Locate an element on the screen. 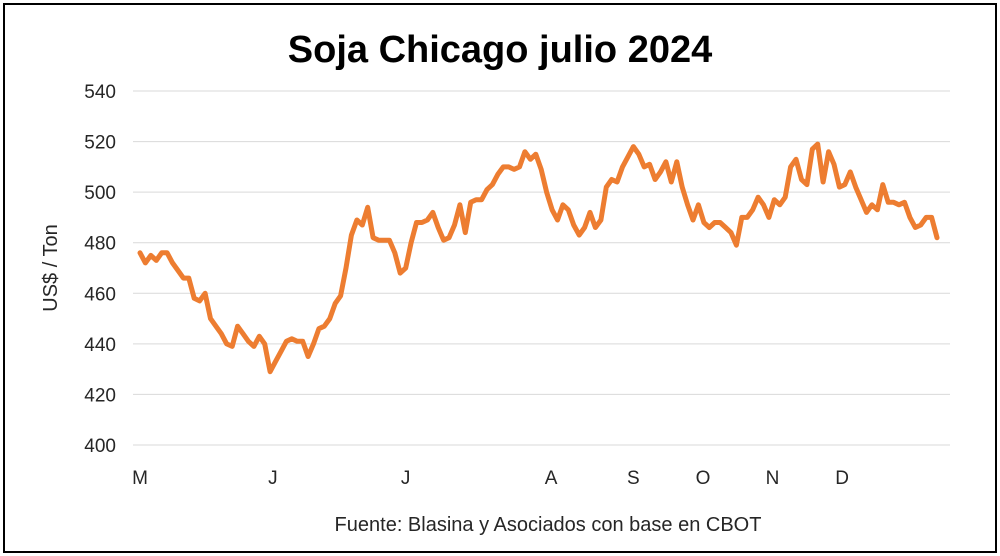 This screenshot has height=556, width=1000. y-axis-label: US$ / Ton is located at coordinates (51, 267).